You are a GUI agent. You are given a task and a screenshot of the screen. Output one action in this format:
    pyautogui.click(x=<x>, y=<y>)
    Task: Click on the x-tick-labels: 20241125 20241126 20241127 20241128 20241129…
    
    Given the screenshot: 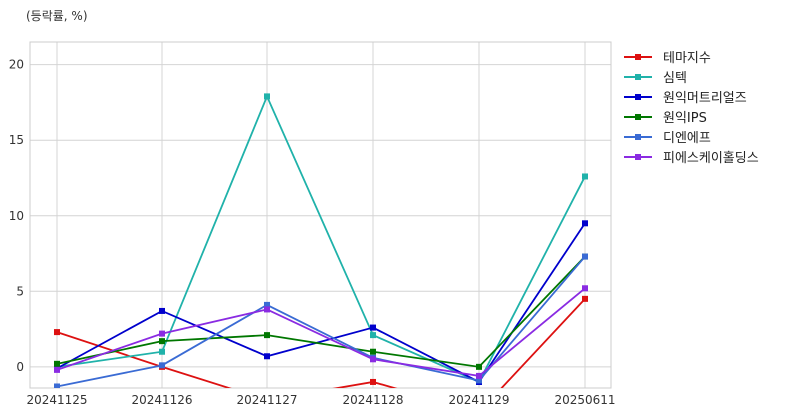 What is the action you would take?
    pyautogui.click(x=320, y=400)
    